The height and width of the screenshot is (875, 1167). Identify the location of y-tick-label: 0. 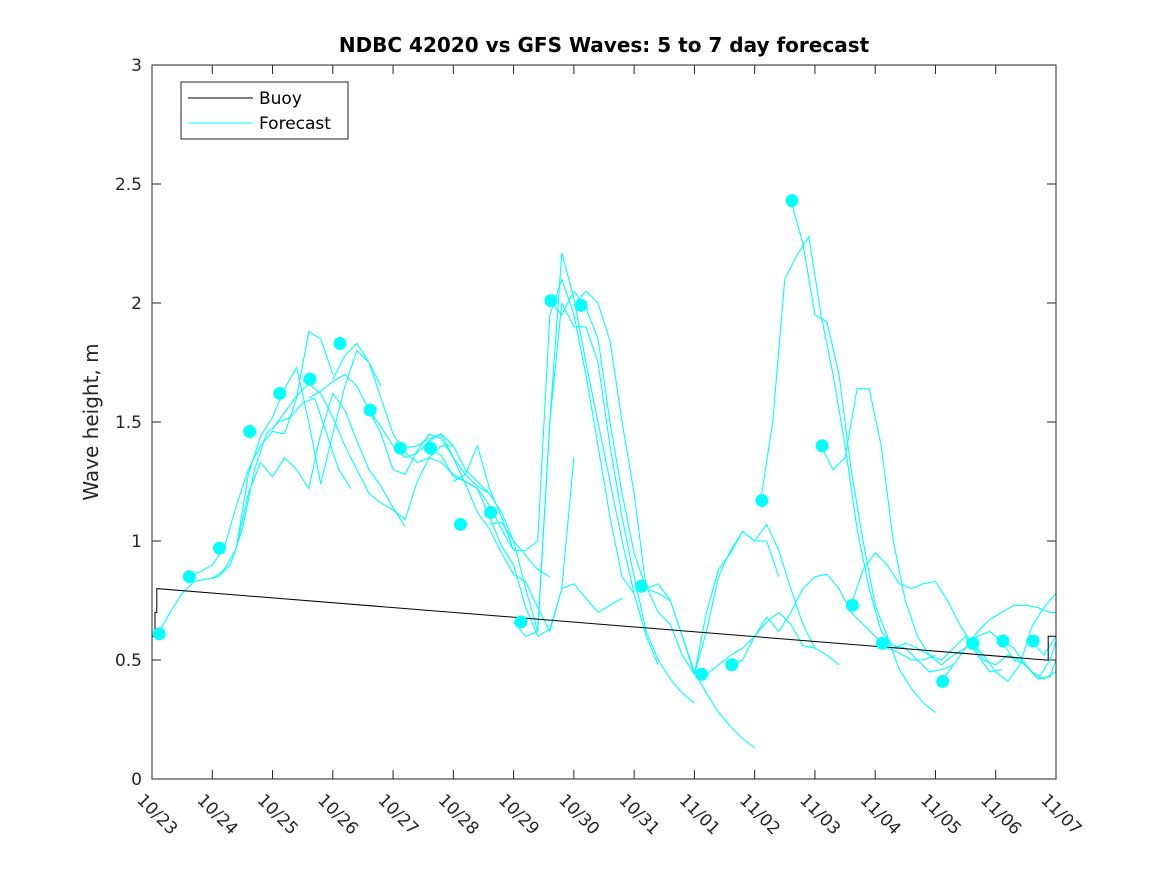
(136, 780).